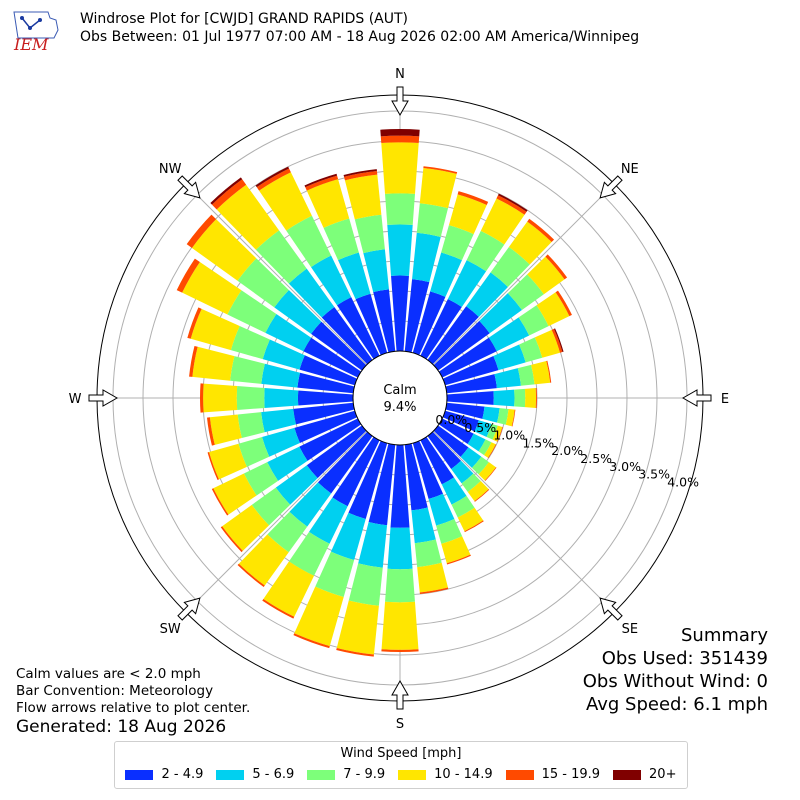 This screenshot has height=800, width=800. What do you see at coordinates (321, 774) in the screenshot?
I see `legend-swatch` at bounding box center [321, 774].